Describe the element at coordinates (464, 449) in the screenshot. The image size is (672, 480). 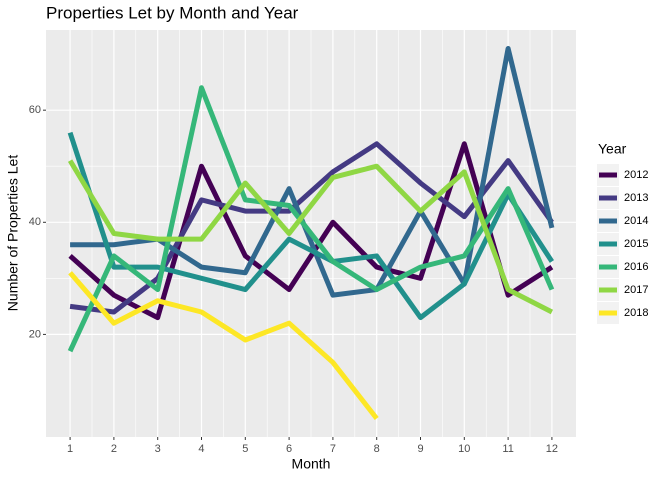
I see `x-tick-label: 10` at that location.